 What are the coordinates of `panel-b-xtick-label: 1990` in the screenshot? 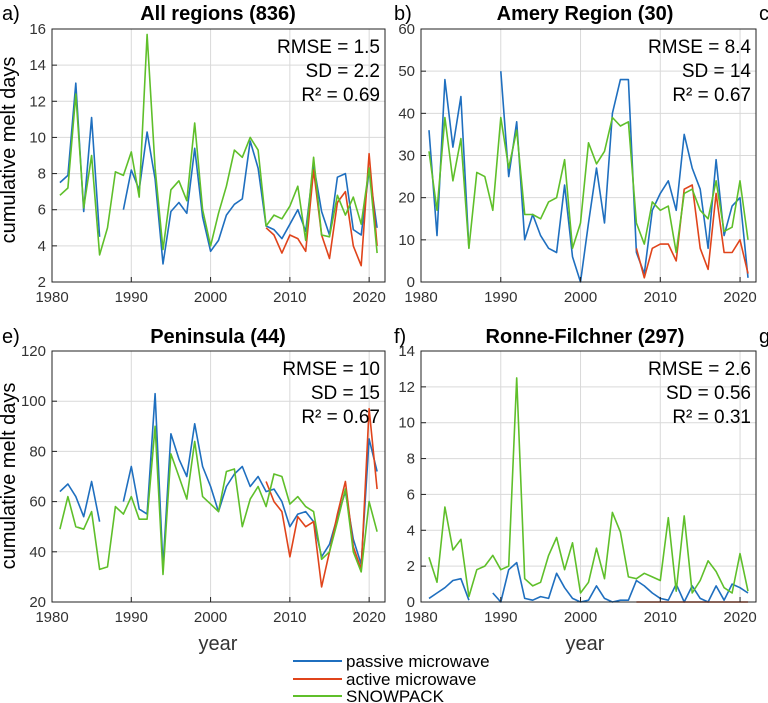 It's located at (500, 297).